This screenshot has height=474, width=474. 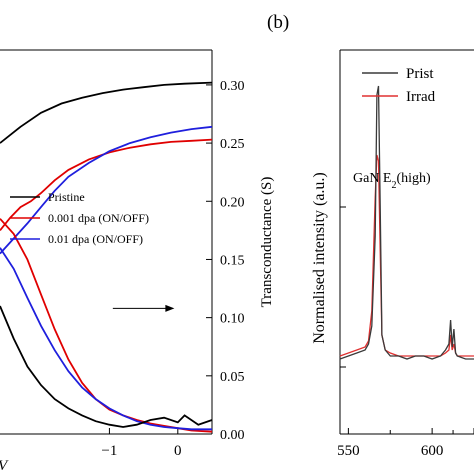 I want to click on panel-label-b: (b), so click(x=278, y=22).